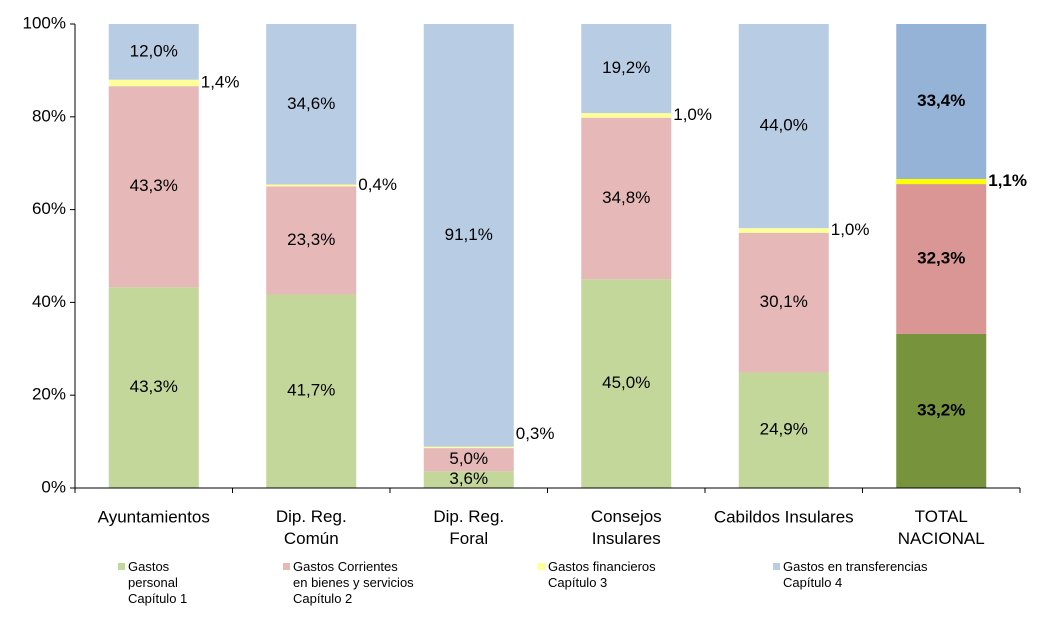  I want to click on data-label: 0,3%, so click(535, 433).